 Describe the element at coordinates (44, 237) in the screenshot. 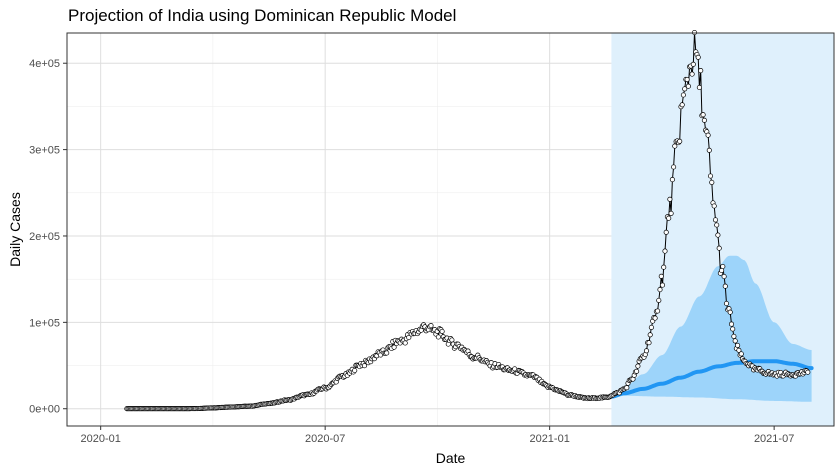

I see `y-tick-label: 2e+05` at that location.